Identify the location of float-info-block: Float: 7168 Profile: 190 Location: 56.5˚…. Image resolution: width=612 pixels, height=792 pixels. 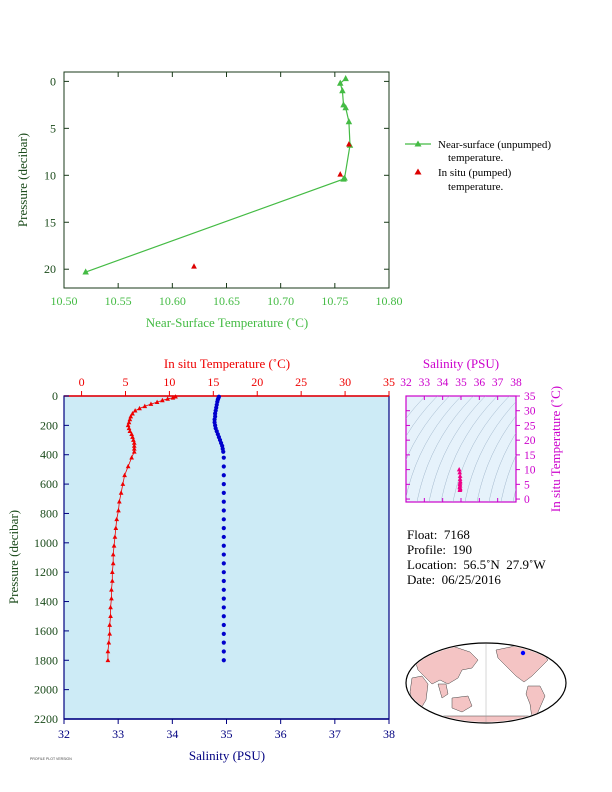
(476, 557).